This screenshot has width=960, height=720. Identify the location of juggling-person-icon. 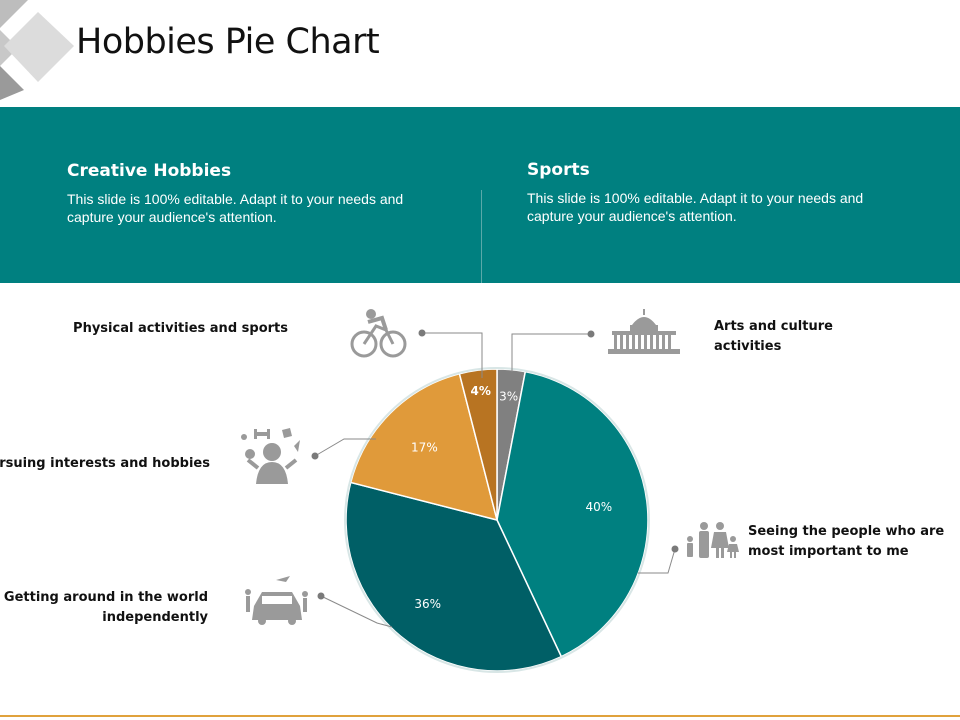
(270, 456).